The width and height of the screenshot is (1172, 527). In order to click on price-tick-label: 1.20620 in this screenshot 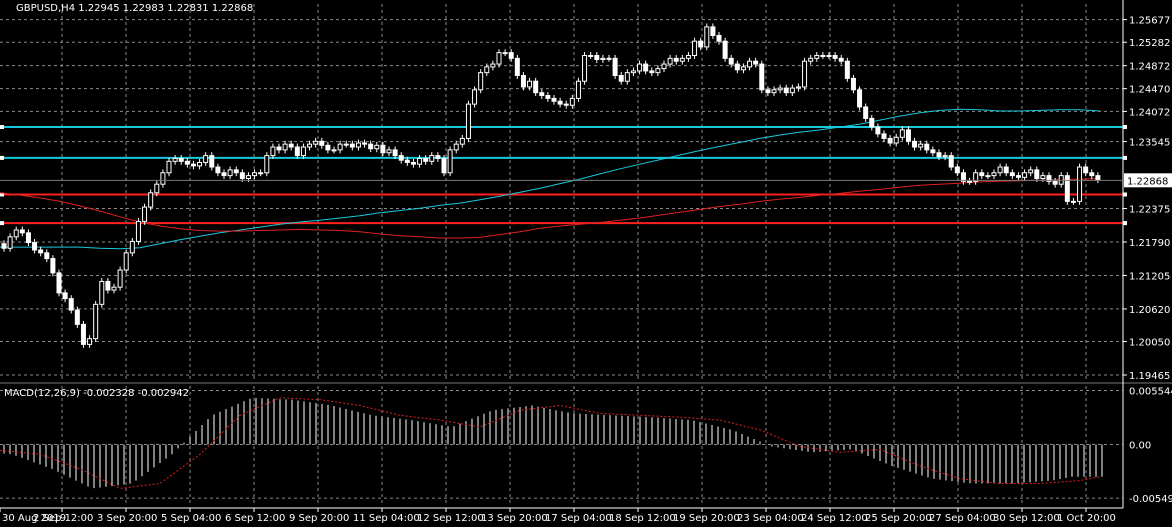, I will do `click(1149, 310)`.